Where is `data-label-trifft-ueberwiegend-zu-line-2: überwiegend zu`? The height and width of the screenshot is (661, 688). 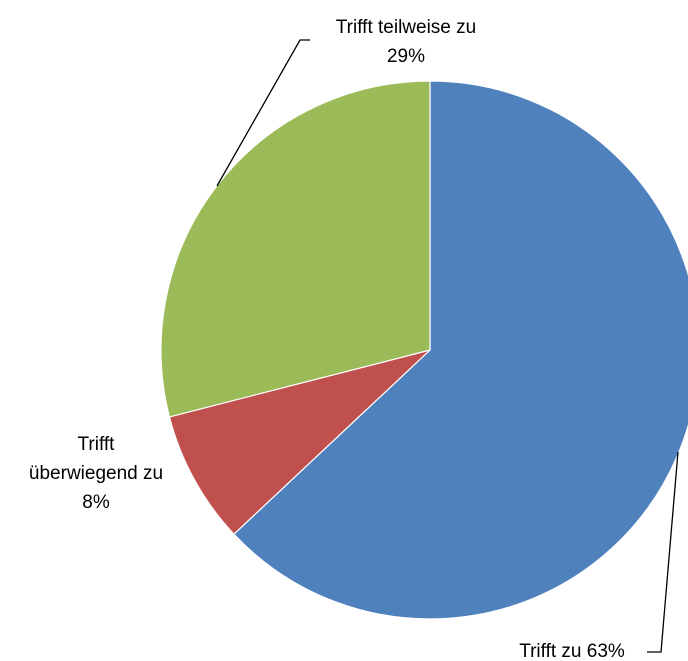
data-label-trifft-ueberwiegend-zu-line-2: überwiegend zu is located at coordinates (96, 473).